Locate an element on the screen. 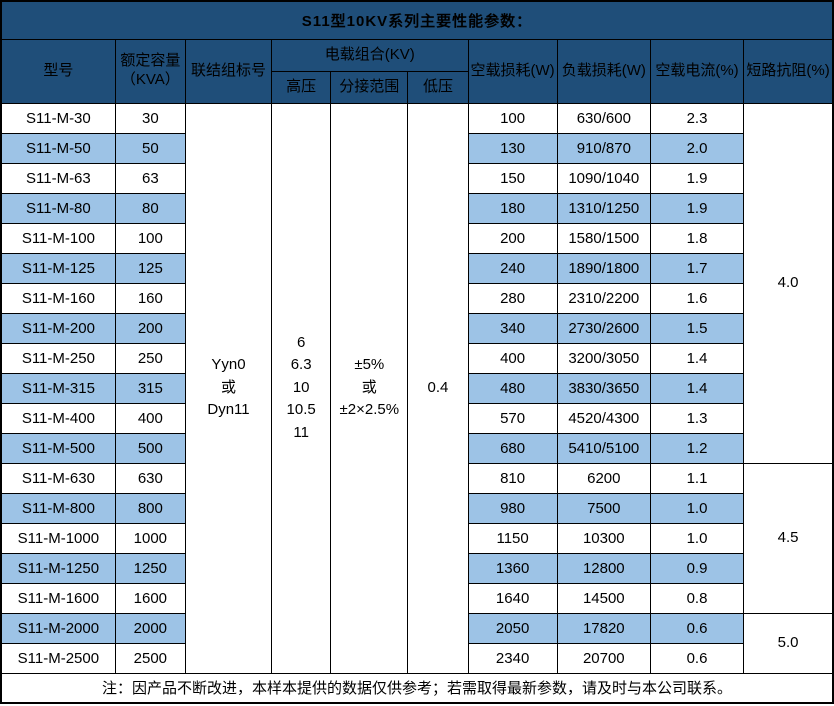 The image size is (834, 706). model-cell: S11-M-1250 is located at coordinates (58, 568).